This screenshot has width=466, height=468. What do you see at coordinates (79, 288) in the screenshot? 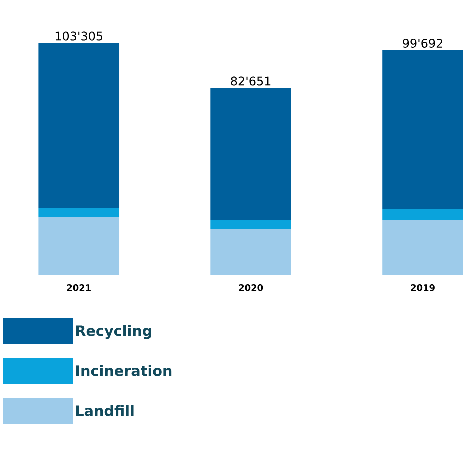
I see `x-tick-label: 2021` at bounding box center [79, 288].